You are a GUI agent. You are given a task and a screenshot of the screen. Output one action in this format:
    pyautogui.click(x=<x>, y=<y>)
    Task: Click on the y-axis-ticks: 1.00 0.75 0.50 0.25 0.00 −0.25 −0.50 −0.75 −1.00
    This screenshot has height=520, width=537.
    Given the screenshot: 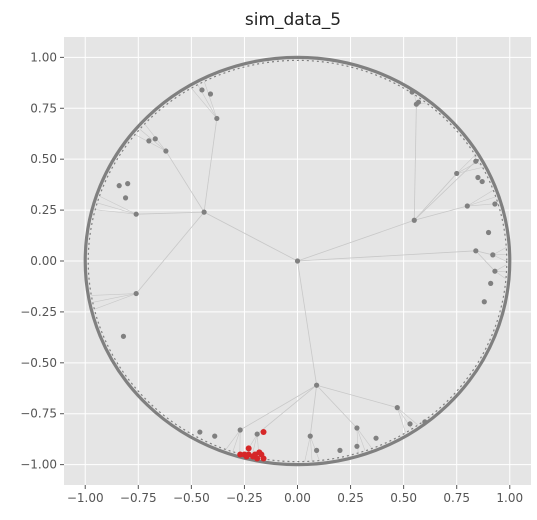 What is the action you would take?
    pyautogui.click(x=42, y=261)
    